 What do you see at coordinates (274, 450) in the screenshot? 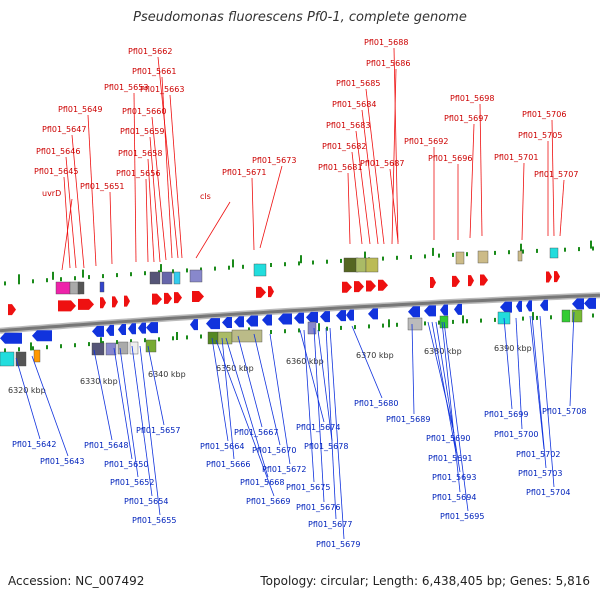
I see `reverse-gene-label: Pfl01_5670` at bounding box center [274, 450].